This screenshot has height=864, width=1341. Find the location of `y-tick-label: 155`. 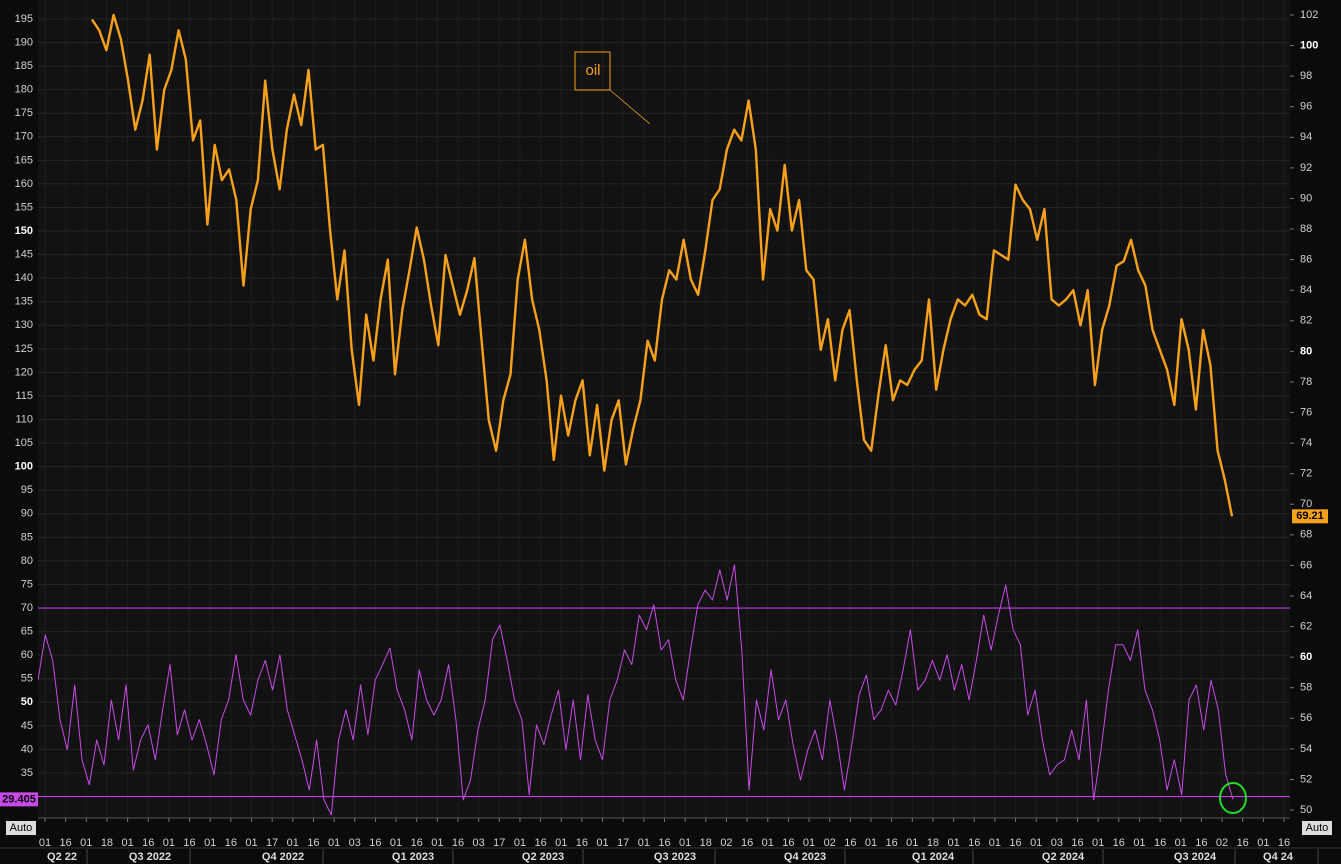

y-tick-label: 155 is located at coordinates (24, 207).